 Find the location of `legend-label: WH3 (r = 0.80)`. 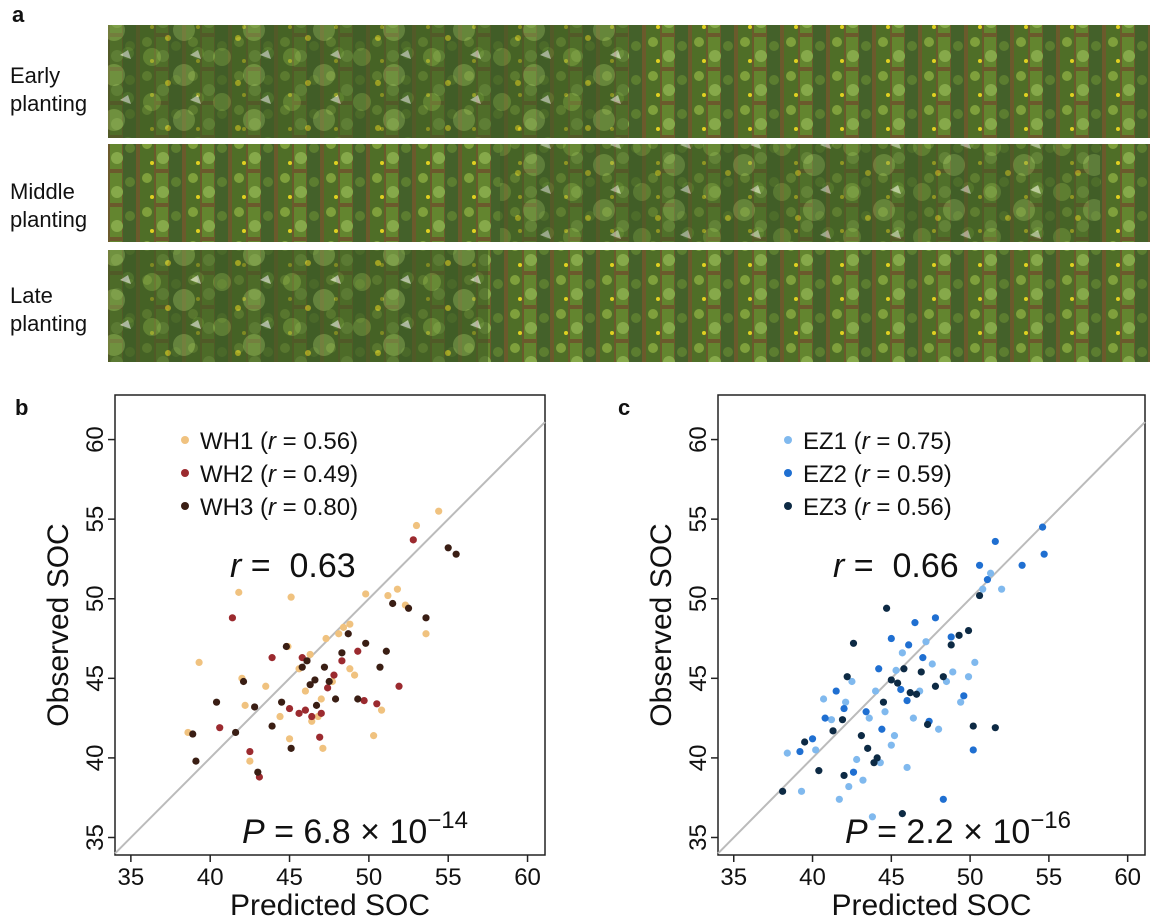

legend-label: WH3 (r = 0.80) is located at coordinates (279, 507).